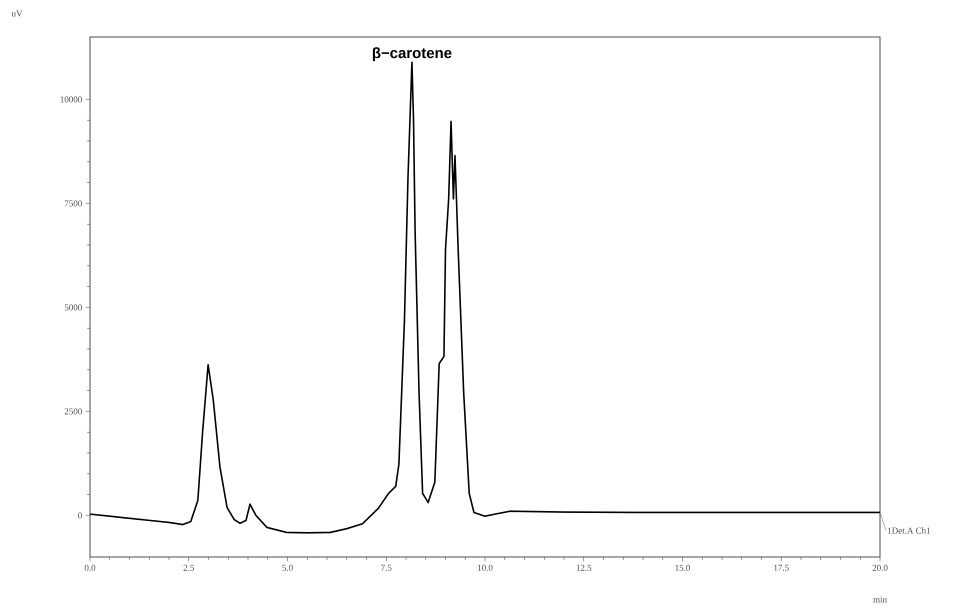 The height and width of the screenshot is (613, 980). I want to click on y-tick-label: 7500, so click(73, 203).